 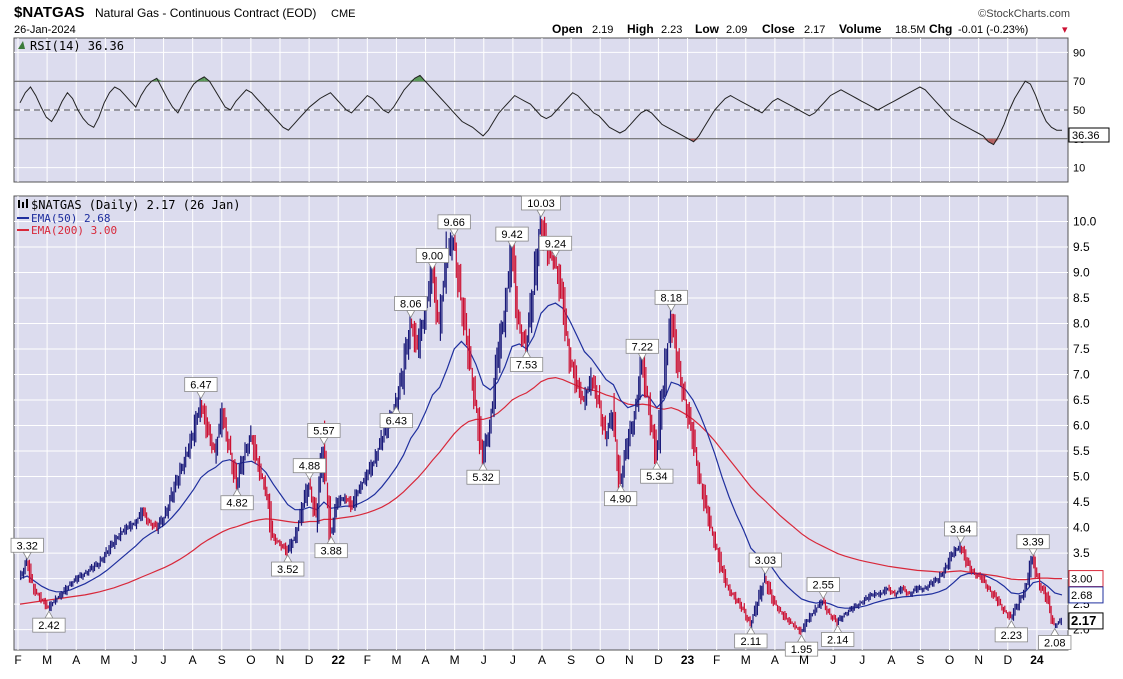 What do you see at coordinates (432, 257) in the screenshot?
I see `annotation-label: 9.00` at bounding box center [432, 257].